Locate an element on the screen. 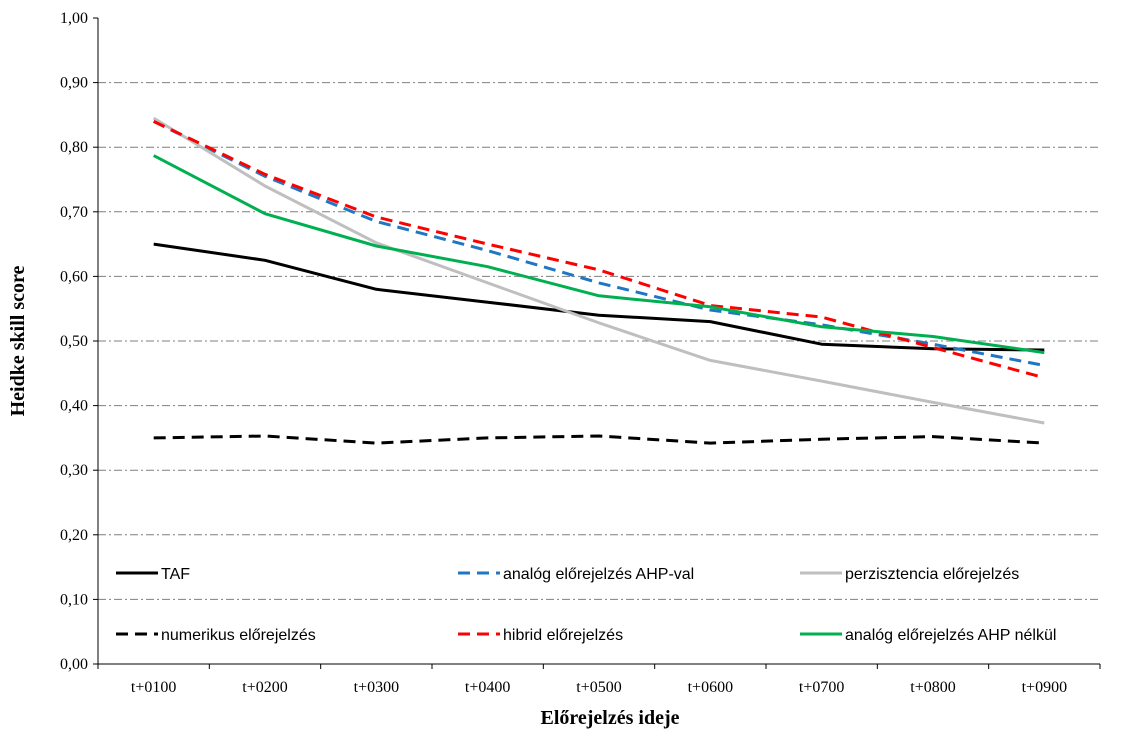 The width and height of the screenshot is (1122, 729). x-tick-label: t+0200 is located at coordinates (264, 687).